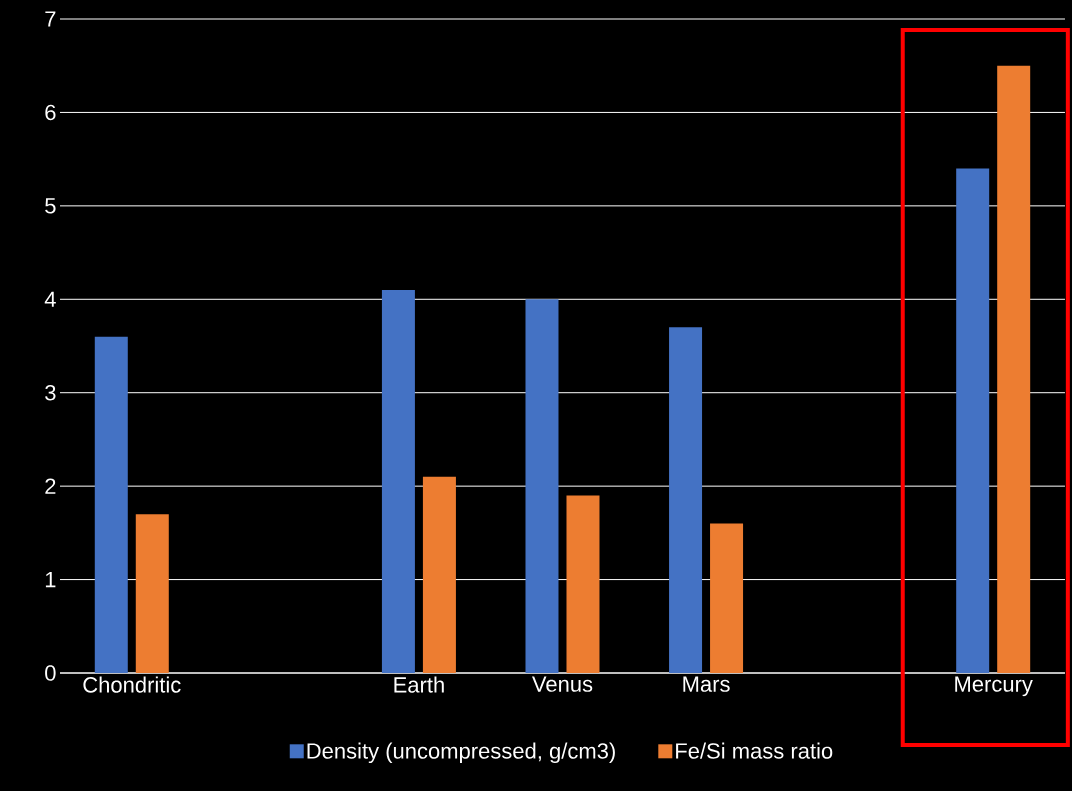 The height and width of the screenshot is (791, 1072). What do you see at coordinates (50, 206) in the screenshot?
I see `y-tick-label: 5` at bounding box center [50, 206].